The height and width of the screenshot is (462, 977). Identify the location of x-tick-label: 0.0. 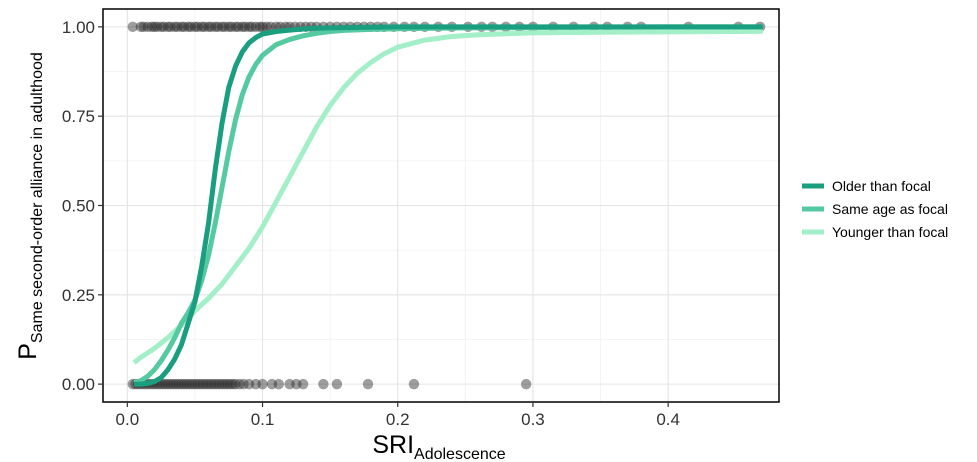
(128, 419).